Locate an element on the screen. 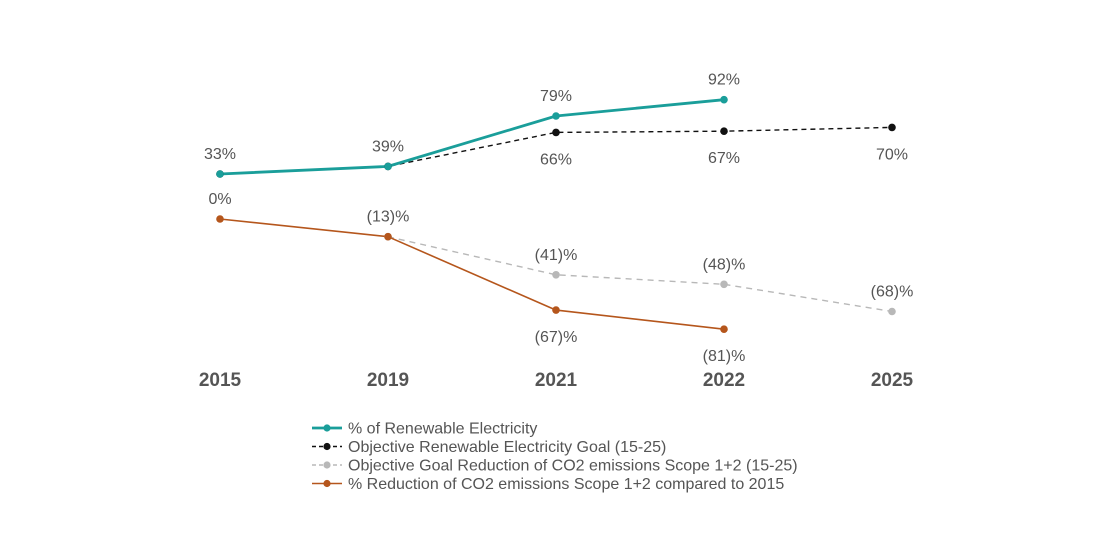  data-label-2-3: (48)% is located at coordinates (724, 264).